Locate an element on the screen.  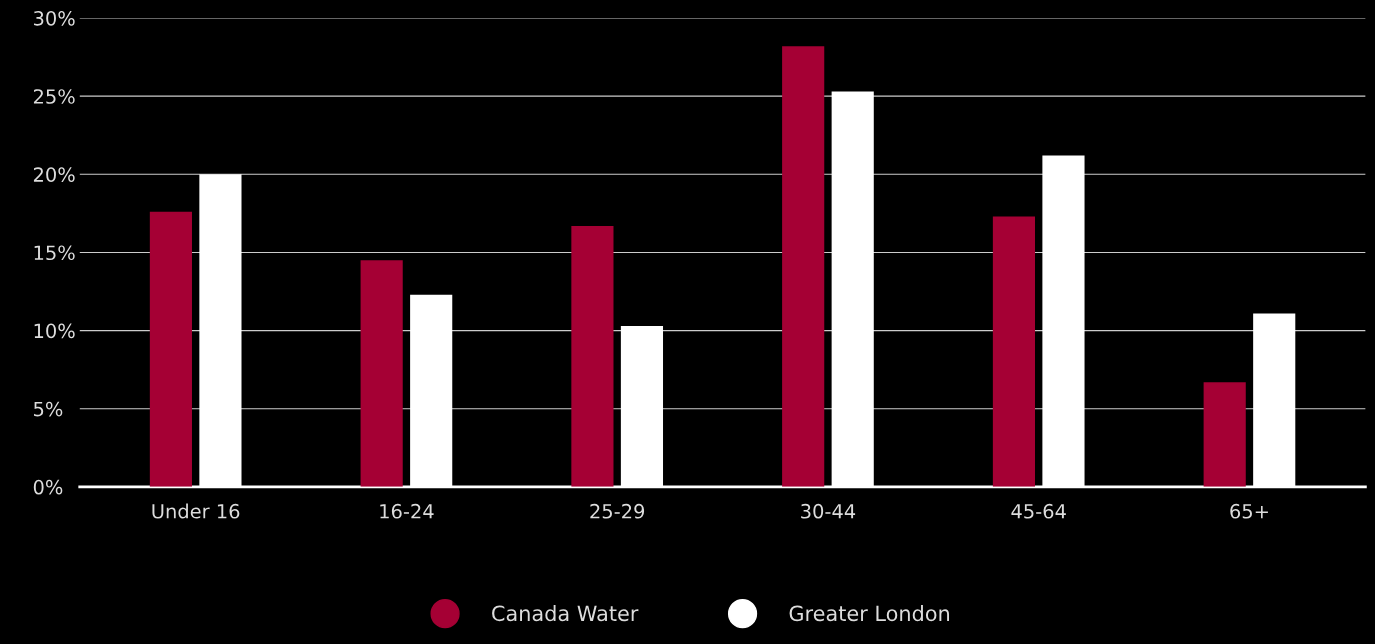
y-tick-label: 30% is located at coordinates (54, 18).